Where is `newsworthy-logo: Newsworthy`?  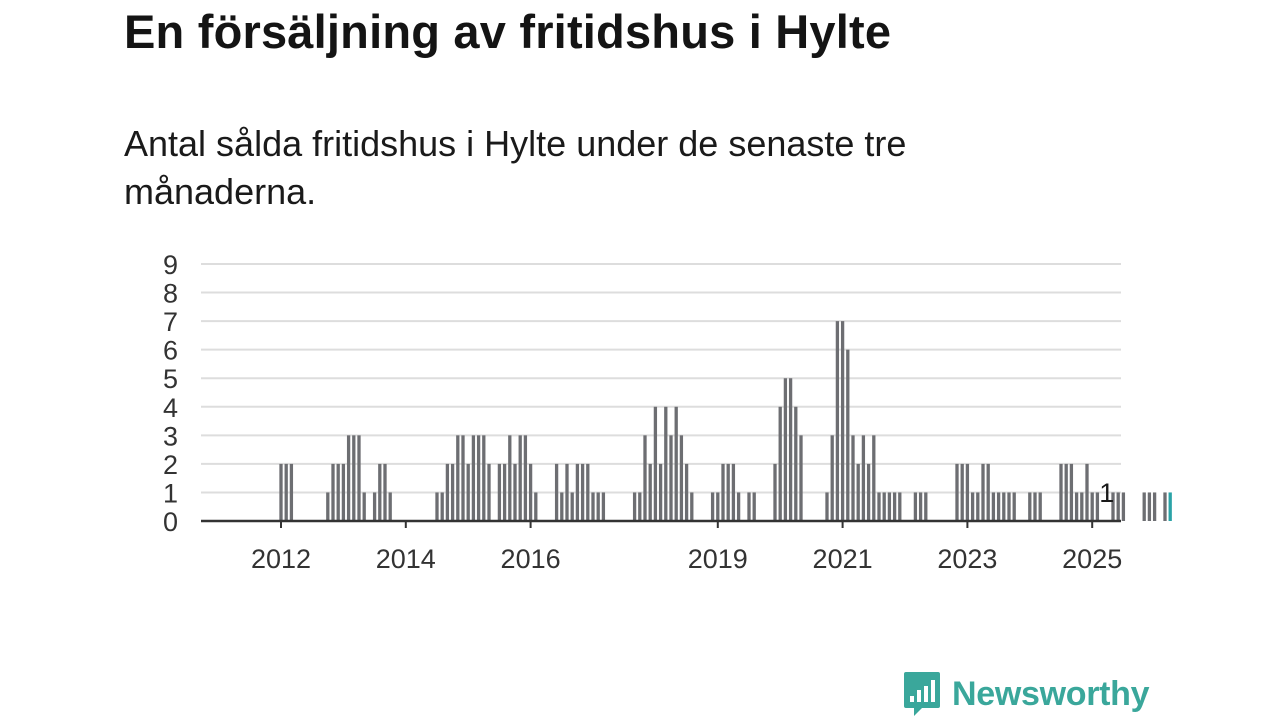
newsworthy-logo: Newsworthy is located at coordinates (1026, 694).